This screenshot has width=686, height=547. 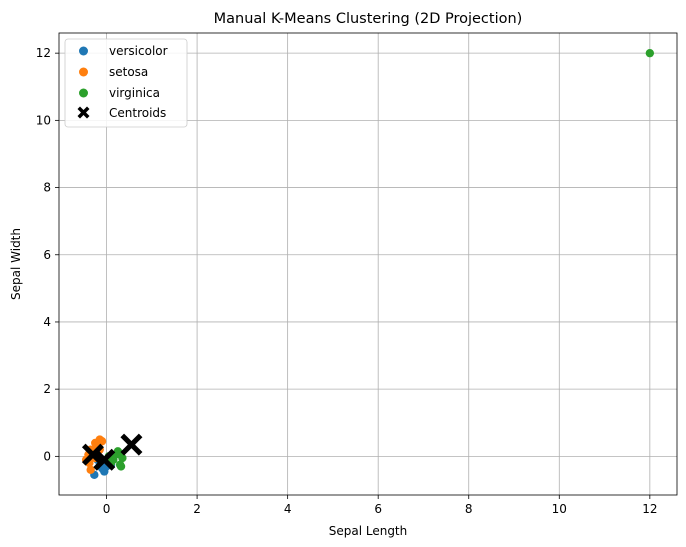 What do you see at coordinates (128, 72) in the screenshot?
I see `legend-label-setosa: setosa` at bounding box center [128, 72].